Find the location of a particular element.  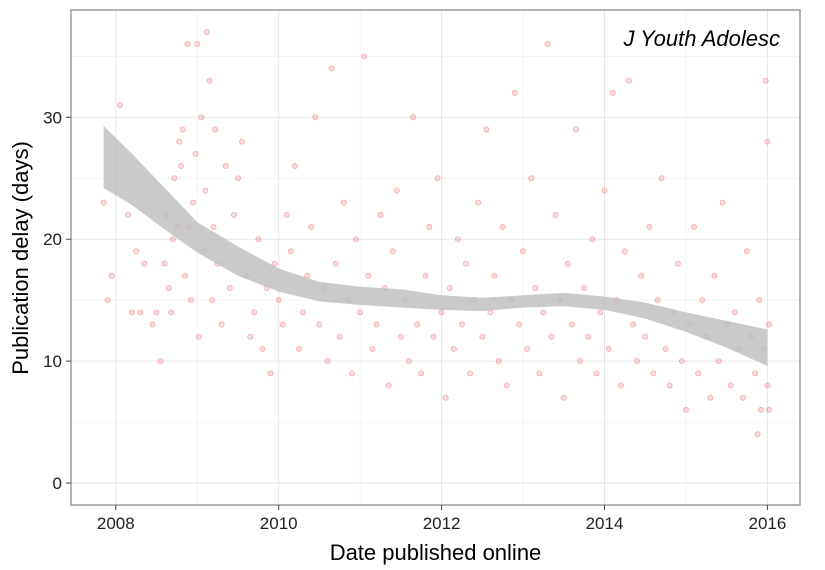

x-tick-label: 2008 is located at coordinates (116, 523).